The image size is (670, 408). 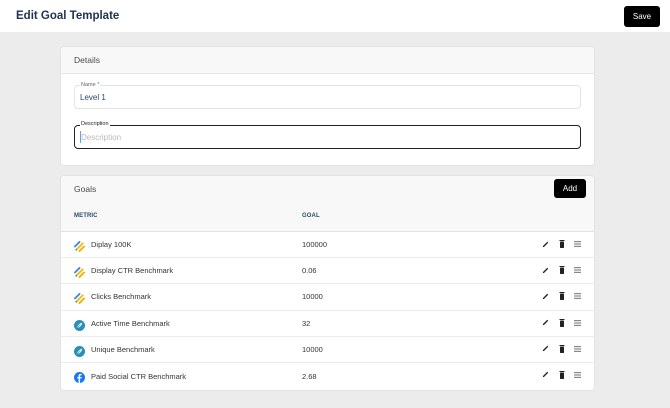 I want to click on goal-value: 2.68, so click(x=309, y=376).